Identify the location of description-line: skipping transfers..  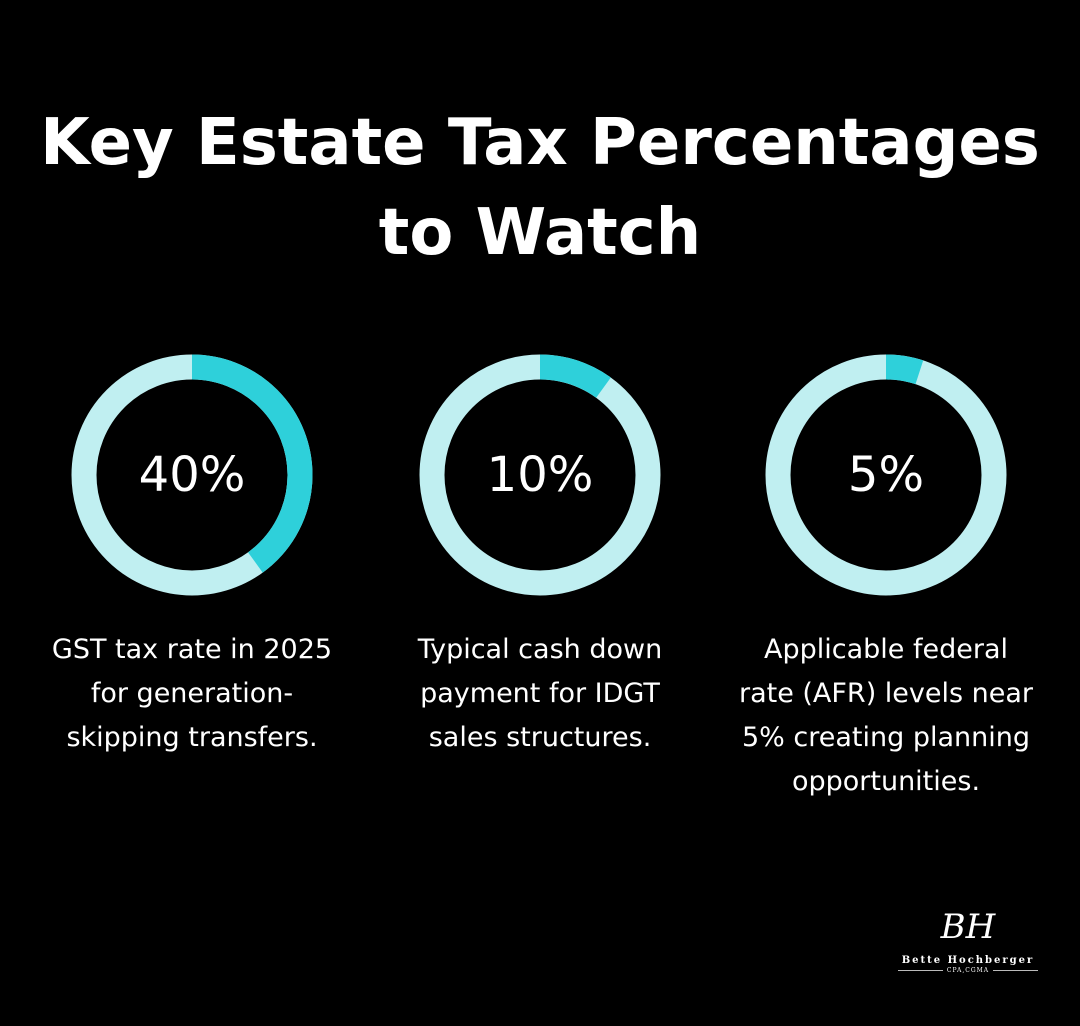
(192, 737).